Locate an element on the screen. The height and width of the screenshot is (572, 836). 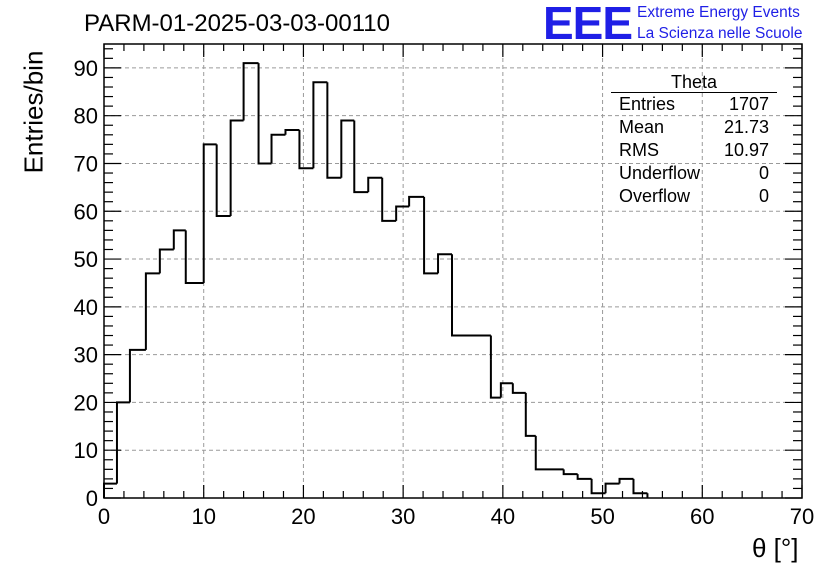
x-tick-label: 30 is located at coordinates (403, 516).